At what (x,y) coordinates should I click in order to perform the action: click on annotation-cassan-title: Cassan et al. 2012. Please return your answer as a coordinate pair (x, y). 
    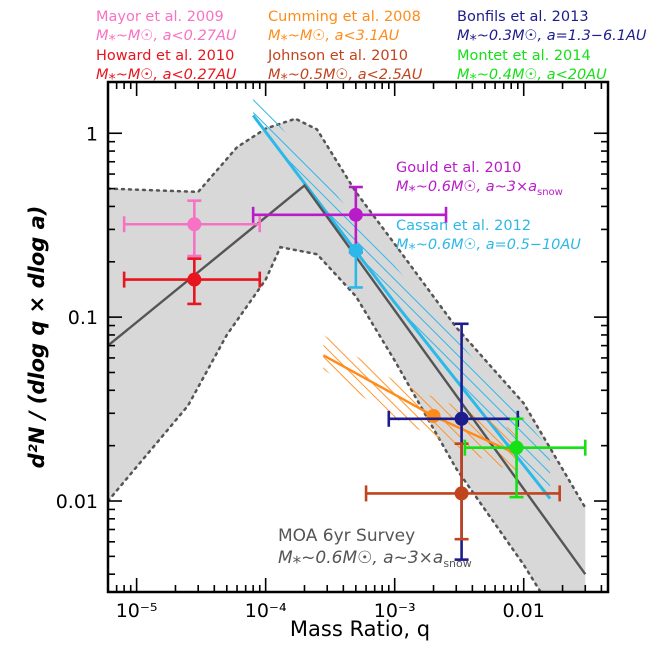
    Looking at the image, I should click on (463, 226).